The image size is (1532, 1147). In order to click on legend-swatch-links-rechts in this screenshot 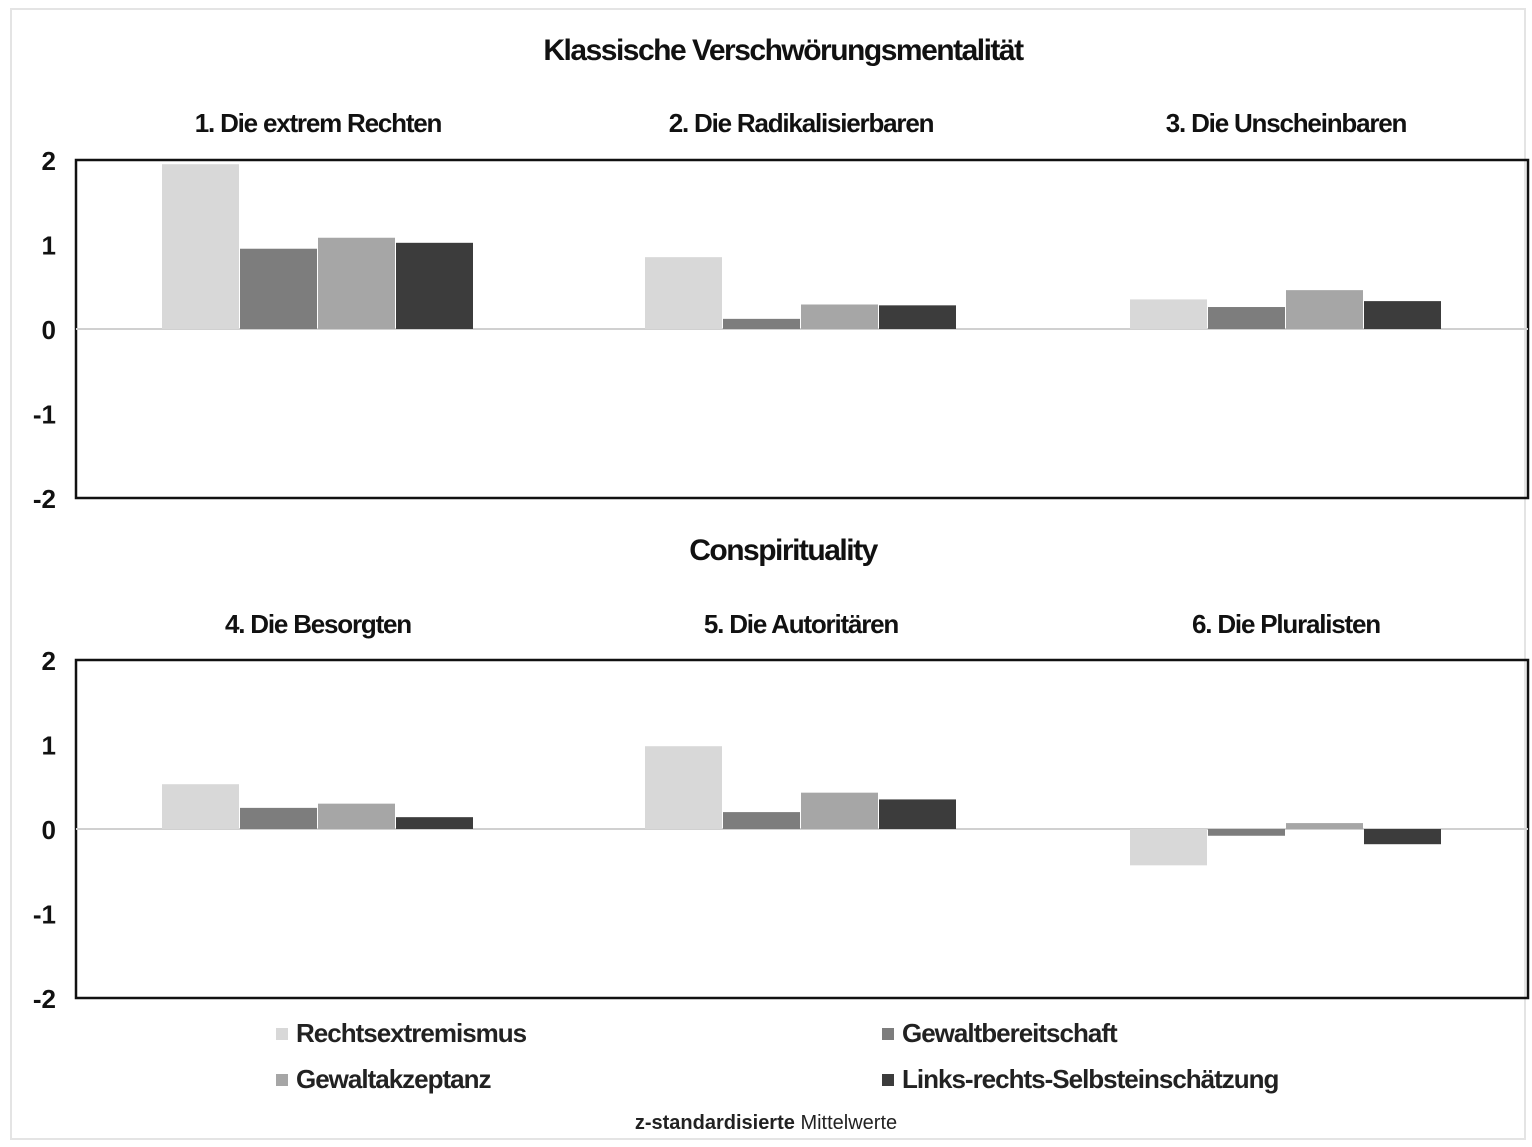, I will do `click(888, 1079)`.